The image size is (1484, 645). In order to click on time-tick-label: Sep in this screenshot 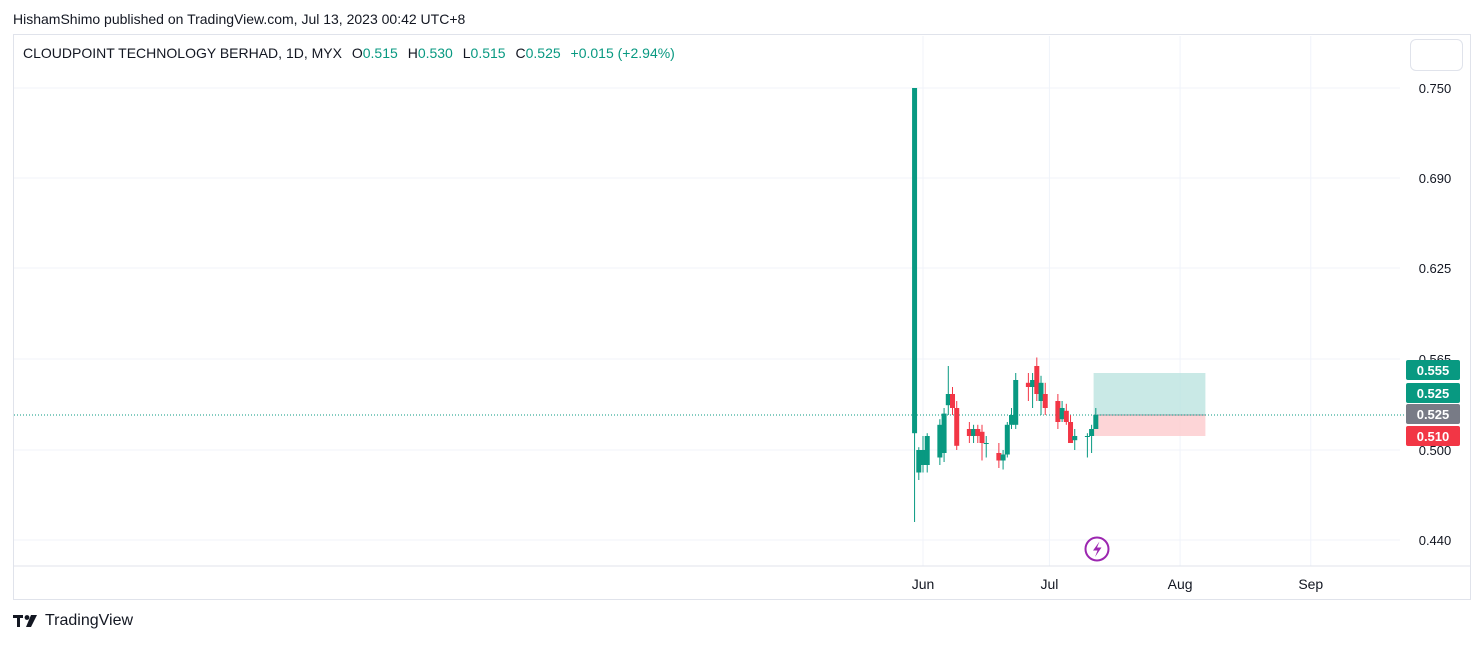, I will do `click(1310, 584)`.